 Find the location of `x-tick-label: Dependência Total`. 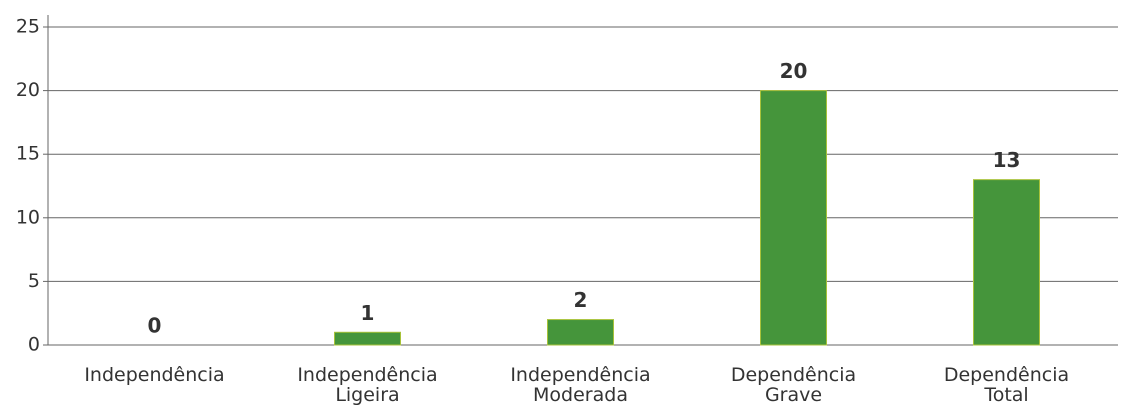

x-tick-label: Dependência Total is located at coordinates (1006, 385).